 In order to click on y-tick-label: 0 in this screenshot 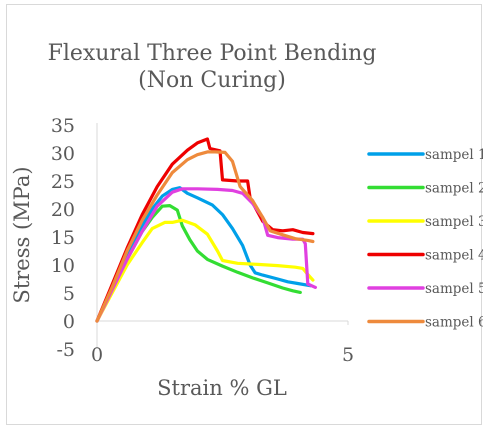, I will do `click(69, 322)`.